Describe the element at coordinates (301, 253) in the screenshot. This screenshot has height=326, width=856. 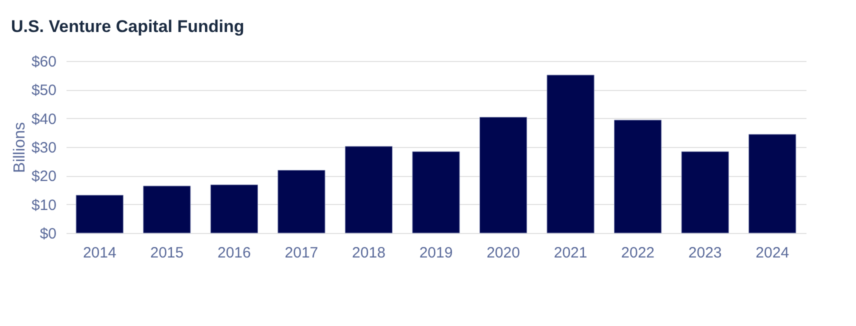
I see `x-tick-label: 2017` at that location.